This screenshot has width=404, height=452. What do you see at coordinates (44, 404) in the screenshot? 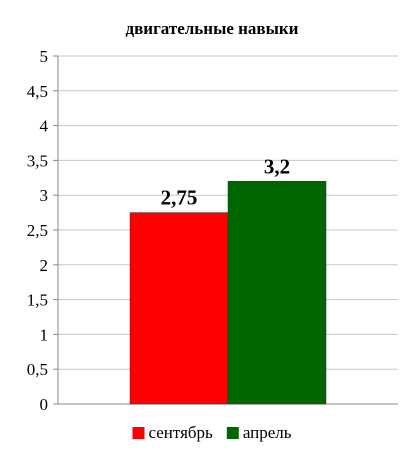
I see `y-tick-label: 0` at bounding box center [44, 404].